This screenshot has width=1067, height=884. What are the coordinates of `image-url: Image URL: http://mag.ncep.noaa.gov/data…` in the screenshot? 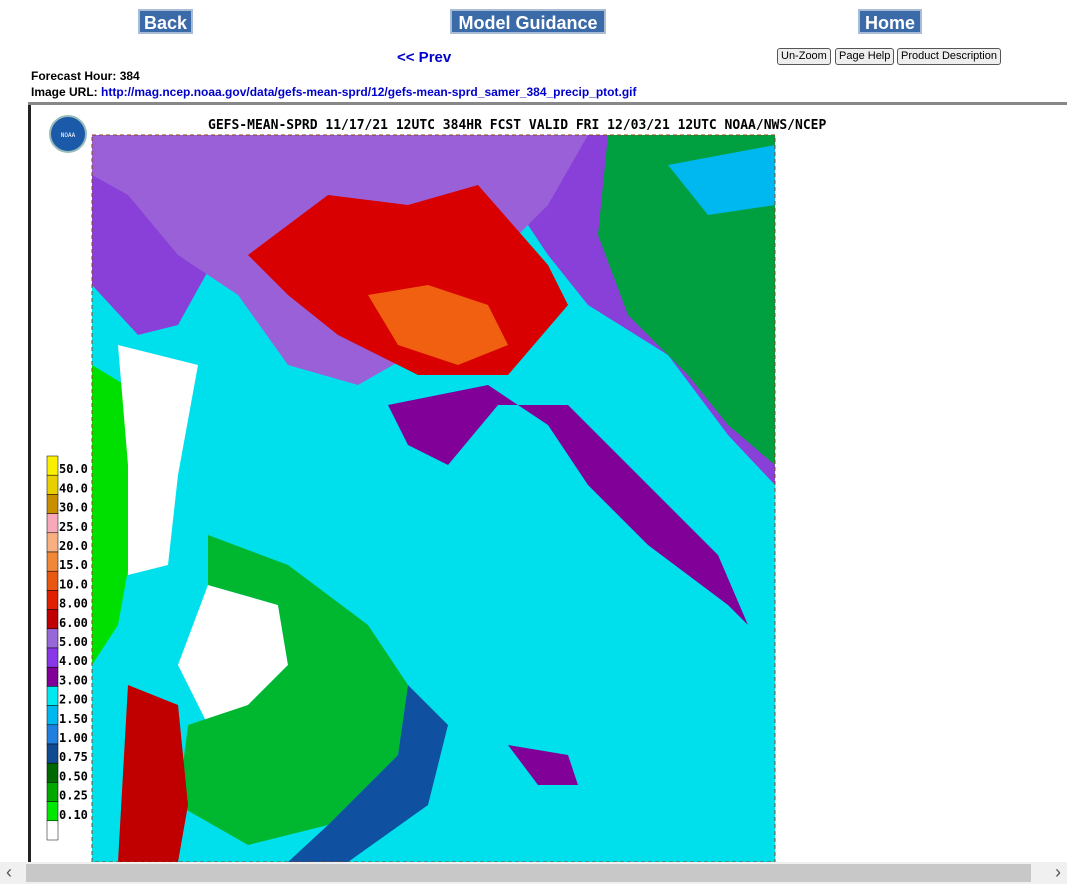 It's located at (334, 92).